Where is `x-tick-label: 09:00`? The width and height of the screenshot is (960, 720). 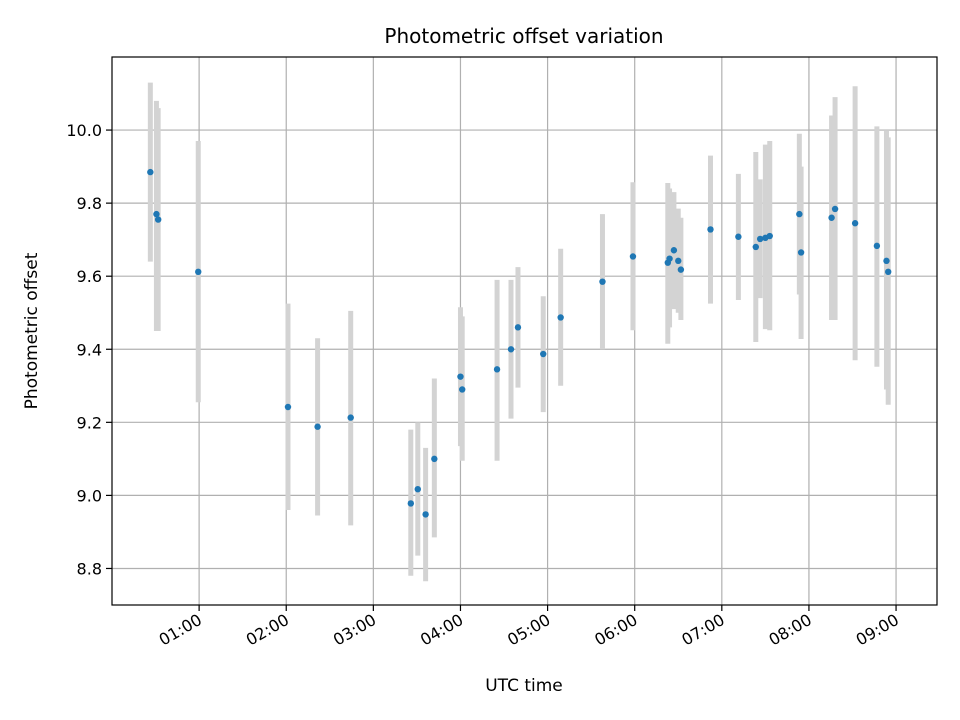
x-tick-label: 09:00 is located at coordinates (877, 630).